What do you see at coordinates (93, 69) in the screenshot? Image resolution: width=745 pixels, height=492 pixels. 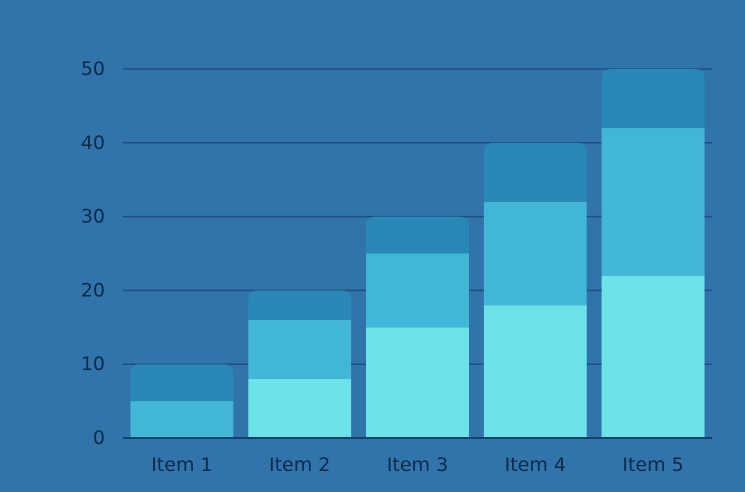 I see `y-tick-label: 50` at bounding box center [93, 69].